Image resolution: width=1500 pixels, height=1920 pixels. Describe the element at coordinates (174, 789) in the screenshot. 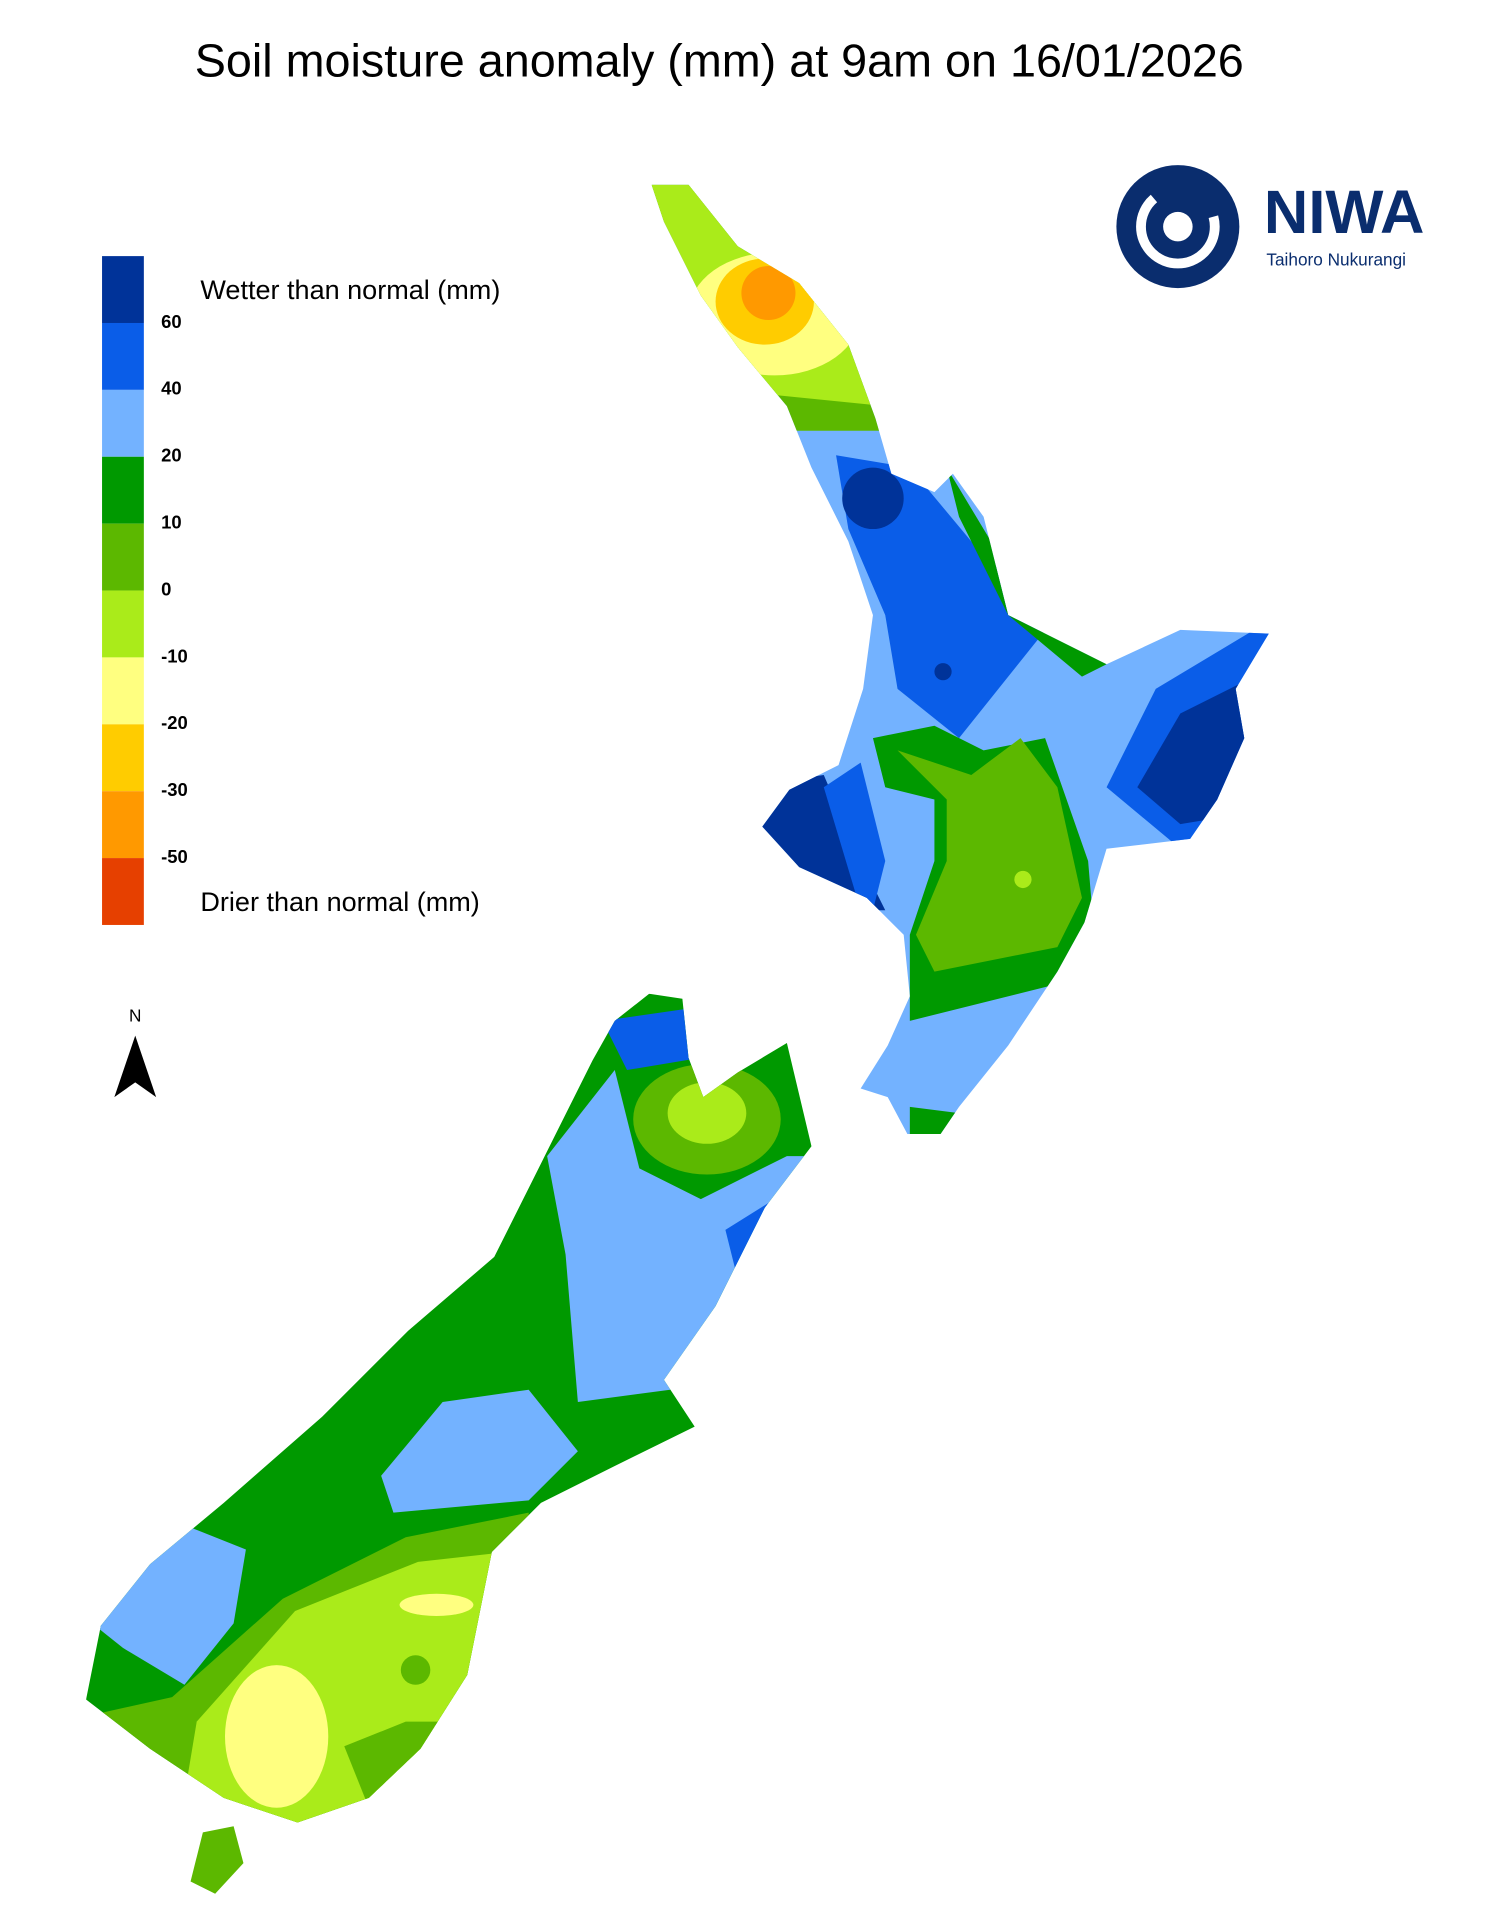

I see `legend-tick-label: -30` at that location.